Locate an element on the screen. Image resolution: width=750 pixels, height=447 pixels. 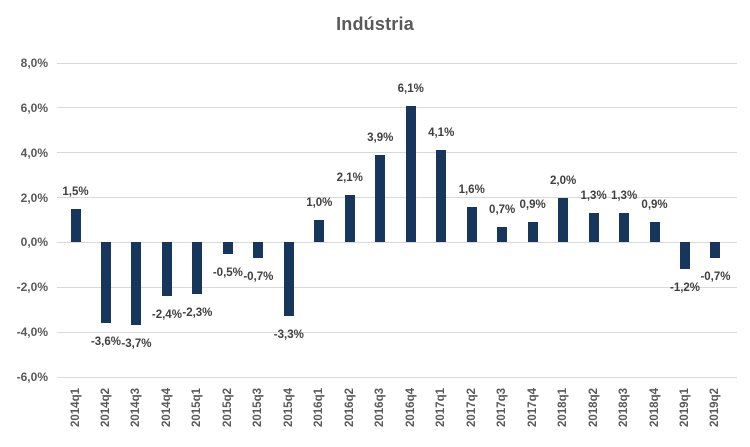
bar-value-label: 0,7% is located at coordinates (502, 209).